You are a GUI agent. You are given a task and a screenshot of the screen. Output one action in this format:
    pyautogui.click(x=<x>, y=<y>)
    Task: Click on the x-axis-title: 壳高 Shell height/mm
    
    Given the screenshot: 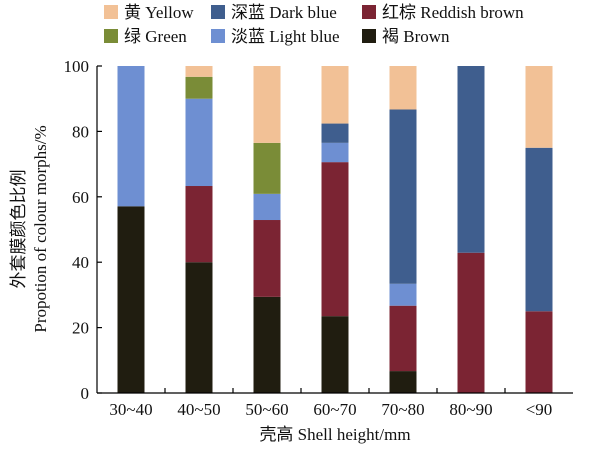 What is the action you would take?
    pyautogui.click(x=334, y=434)
    